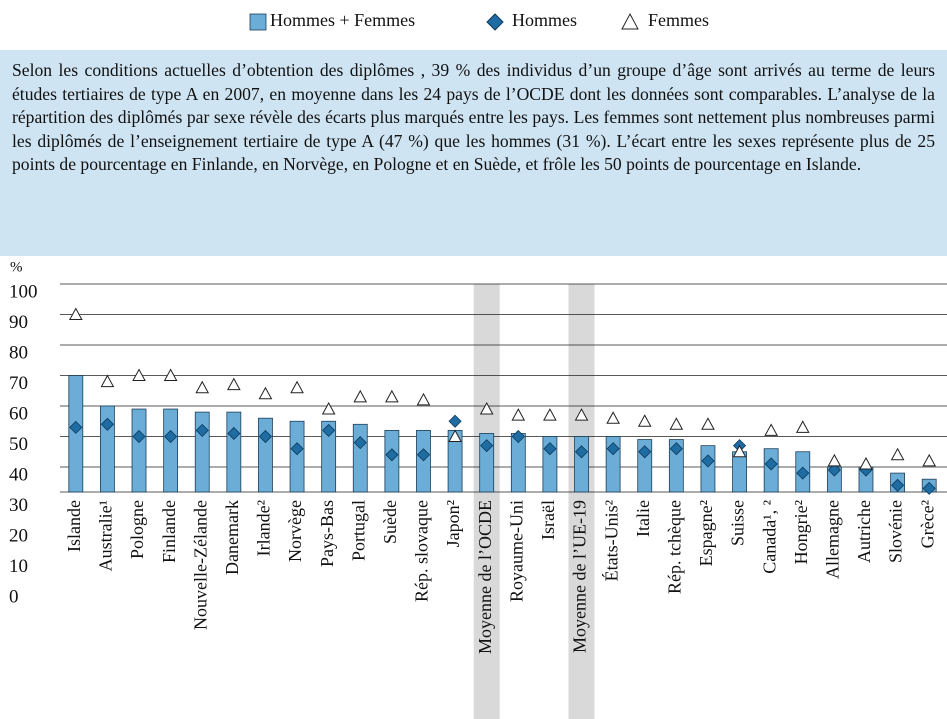 The image size is (947, 719). I want to click on x-tick-label: Moyenne de l’OCDE, so click(485, 577).